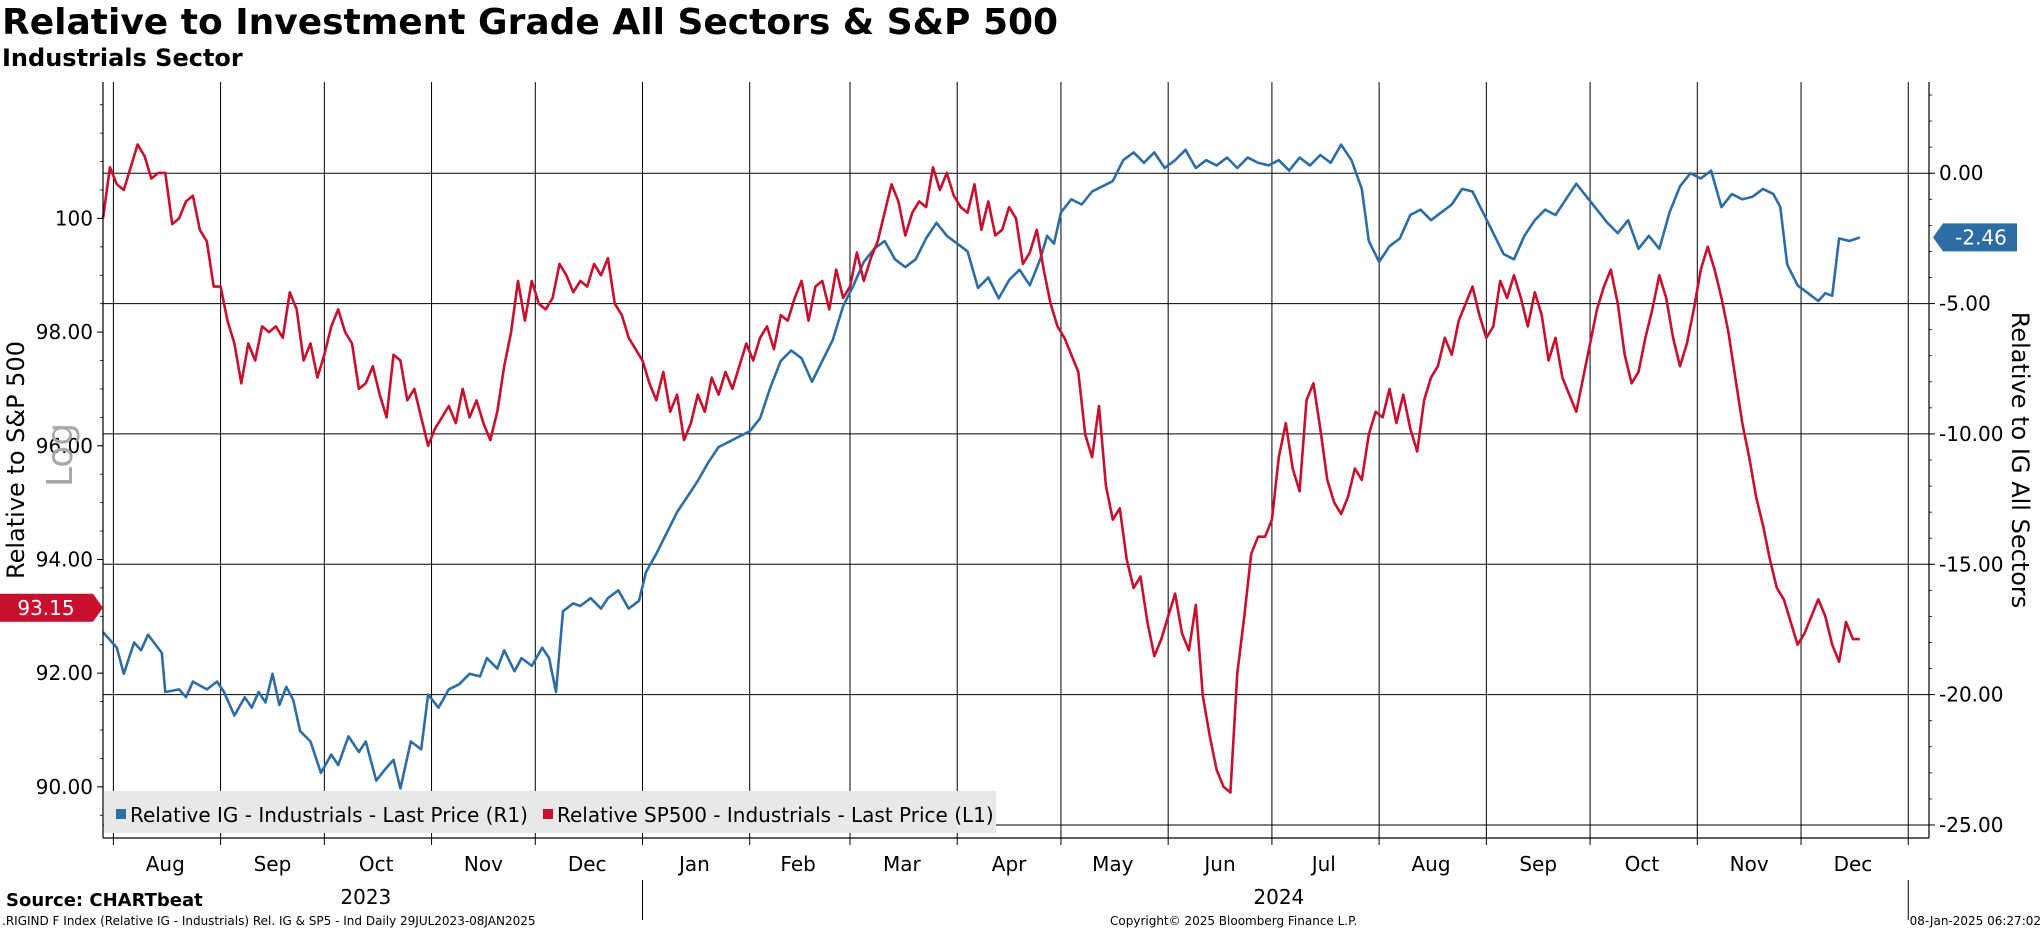 The width and height of the screenshot is (2041, 932). I want to click on x-month-label: Jun, so click(1218, 864).